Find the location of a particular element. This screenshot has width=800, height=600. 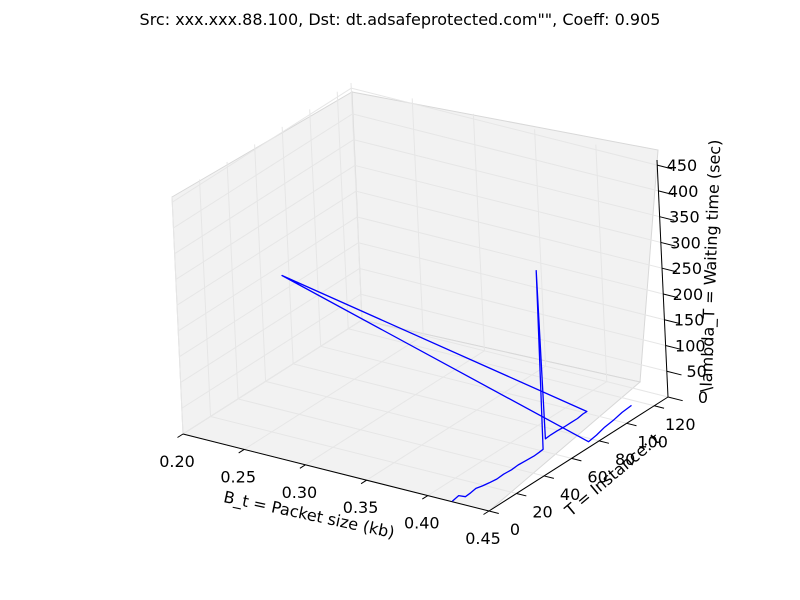

x-tick-label: 0.40 is located at coordinates (422, 523).